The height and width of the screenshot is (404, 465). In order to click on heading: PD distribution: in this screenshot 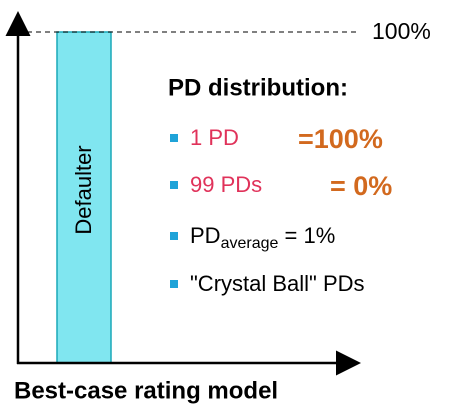, I will do `click(258, 87)`.